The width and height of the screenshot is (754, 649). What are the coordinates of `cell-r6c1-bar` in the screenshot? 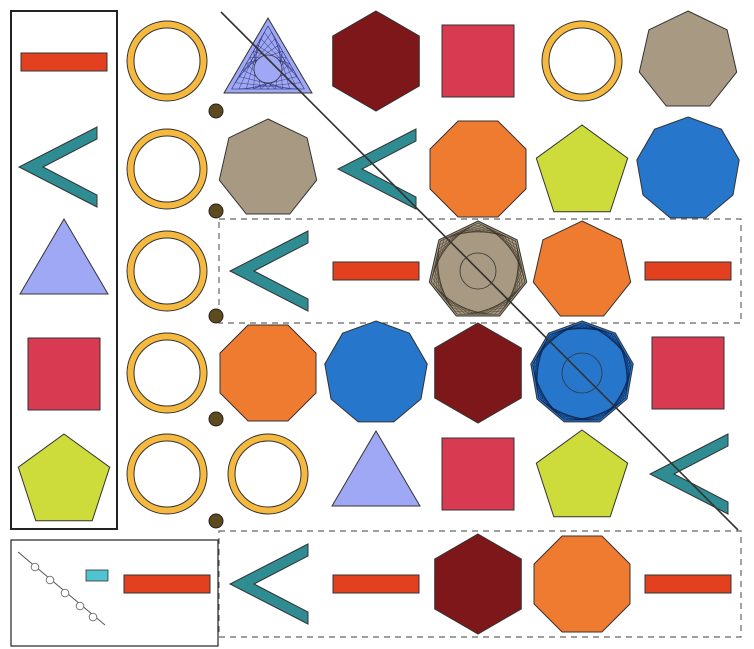 It's located at (167, 584).